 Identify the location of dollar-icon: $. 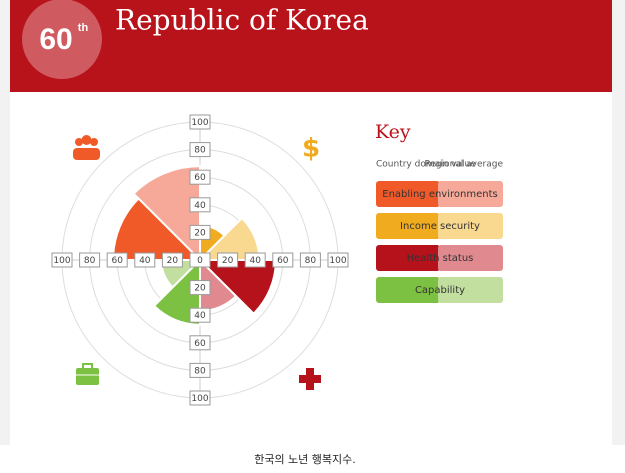
(311, 149).